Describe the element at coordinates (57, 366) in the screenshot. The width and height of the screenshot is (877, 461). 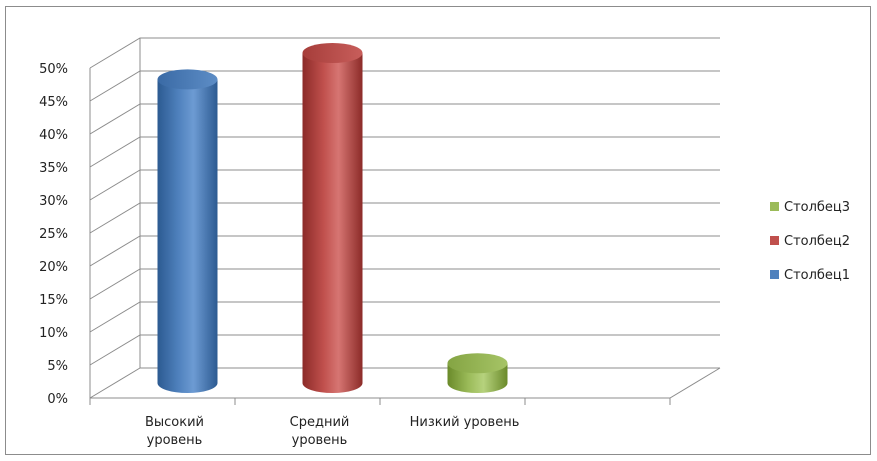
I see `y-tick-label: 5%` at that location.